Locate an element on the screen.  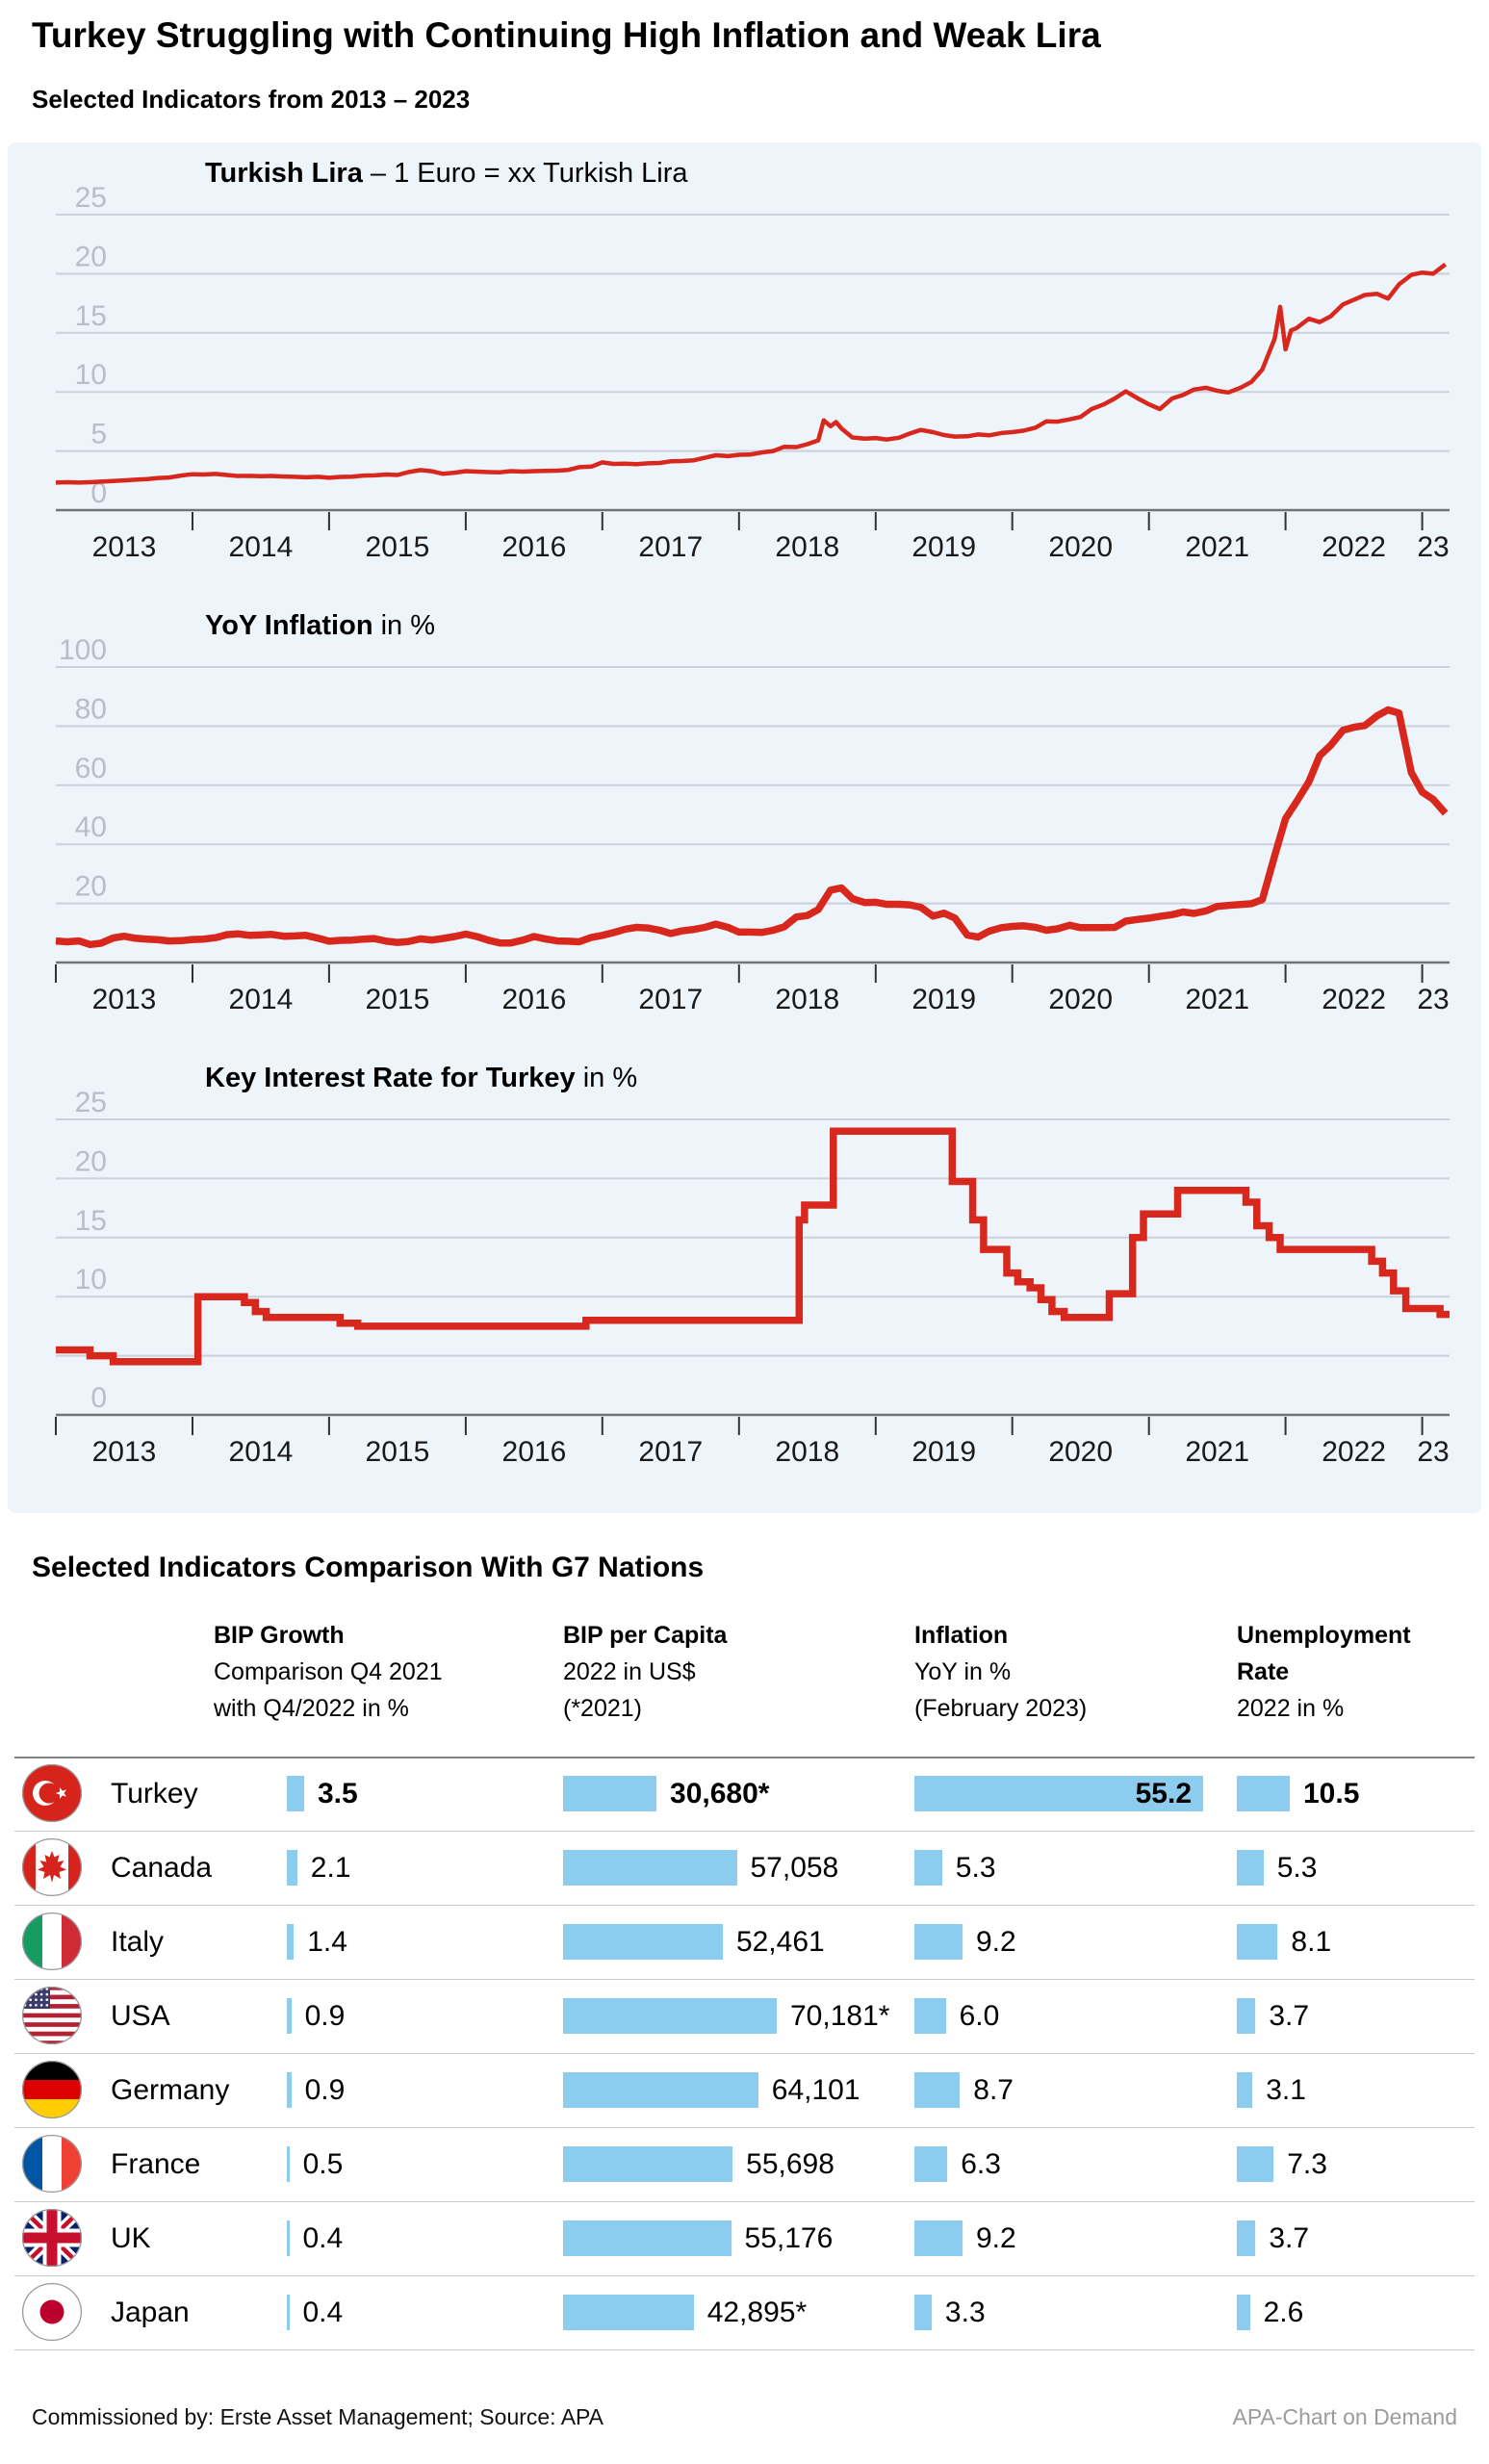
capita-value: 42,895* is located at coordinates (757, 2312).